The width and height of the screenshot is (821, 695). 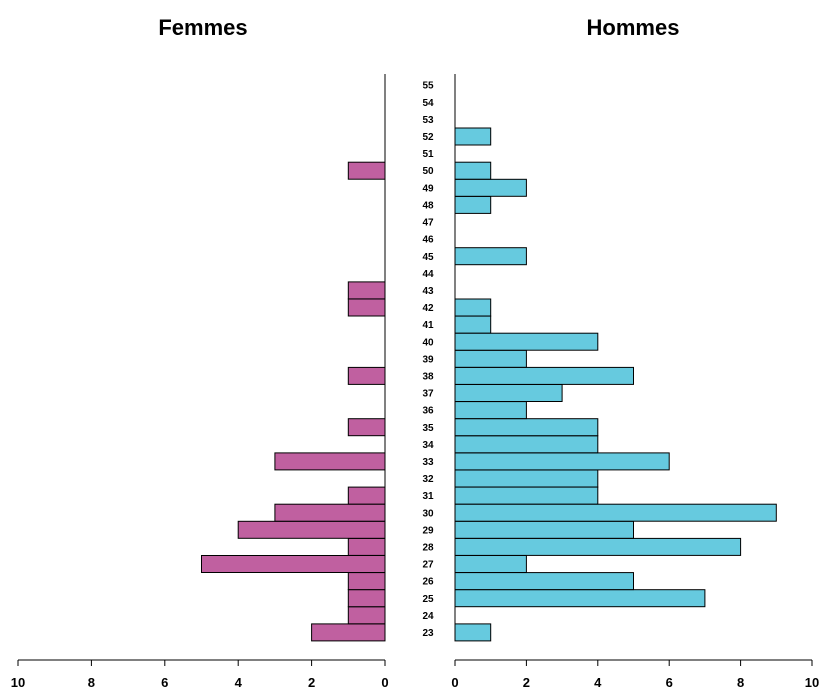 I want to click on left-axis-tick-label: 0, so click(x=384, y=682).